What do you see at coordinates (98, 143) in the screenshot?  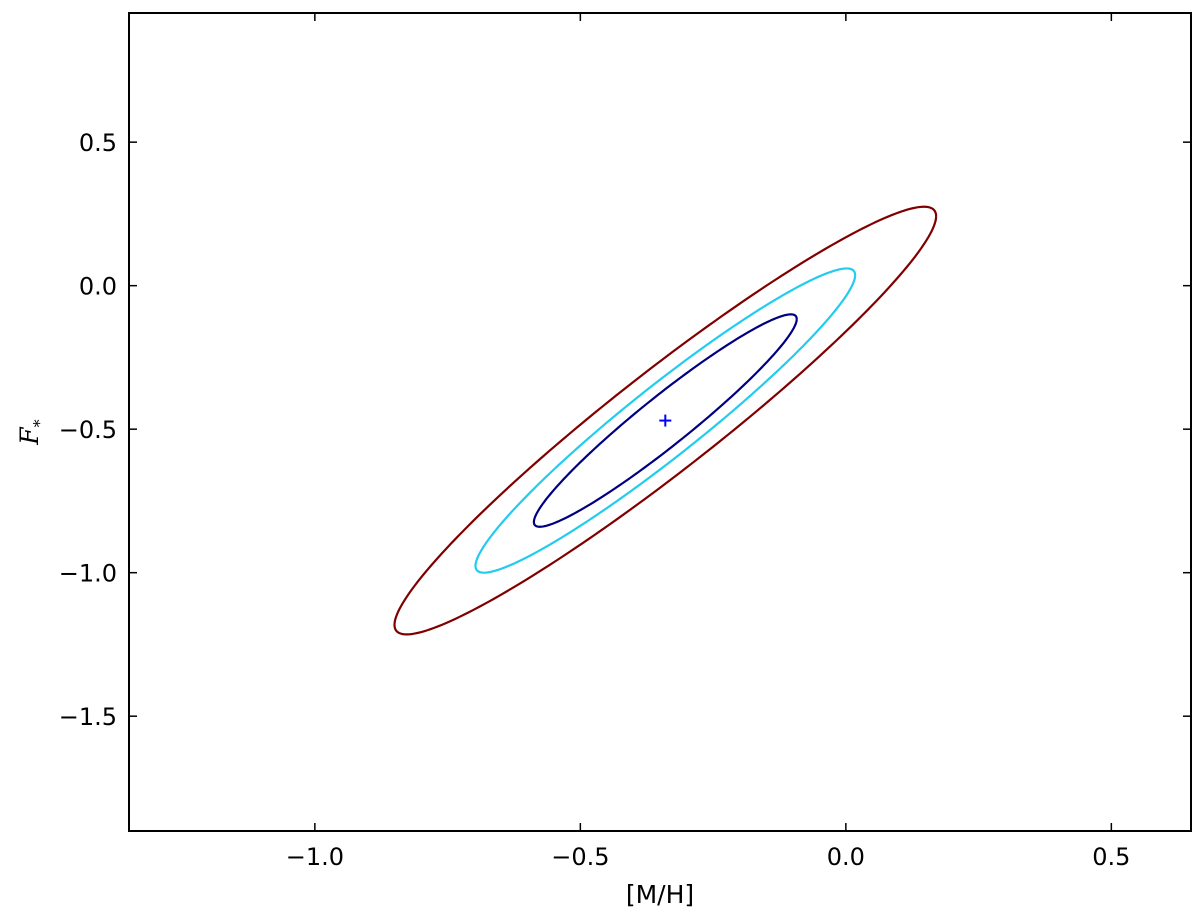 I see `y-tick-label: 0.5` at bounding box center [98, 143].